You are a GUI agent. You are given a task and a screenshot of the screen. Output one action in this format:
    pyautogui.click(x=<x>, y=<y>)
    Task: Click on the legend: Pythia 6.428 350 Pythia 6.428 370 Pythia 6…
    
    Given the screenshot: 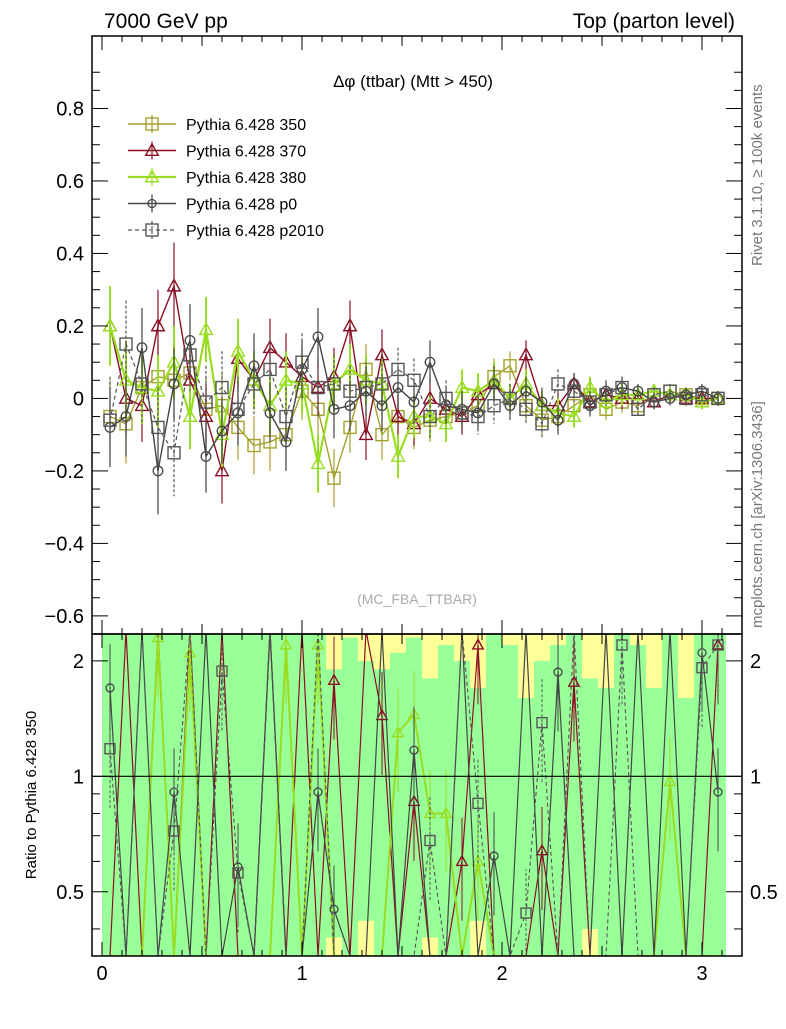 What is the action you would take?
    pyautogui.click(x=226, y=177)
    